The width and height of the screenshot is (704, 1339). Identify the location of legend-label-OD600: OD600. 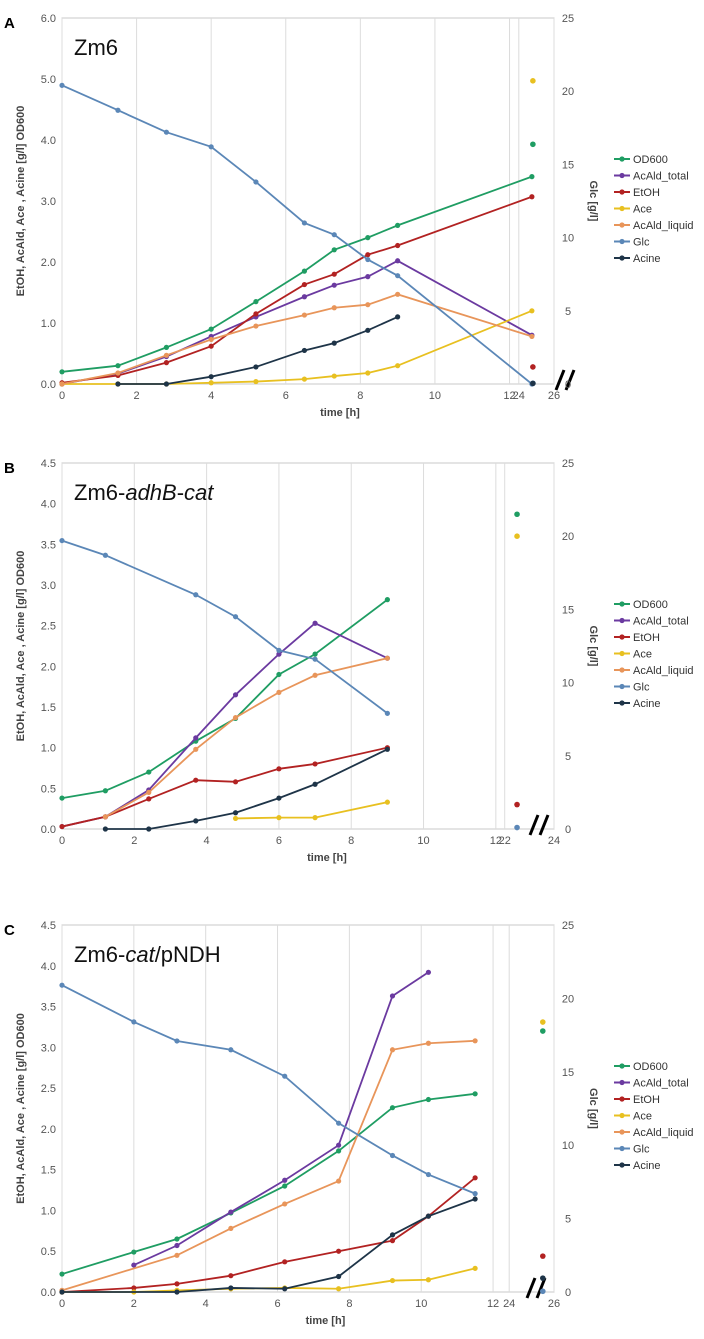
(650, 1067).